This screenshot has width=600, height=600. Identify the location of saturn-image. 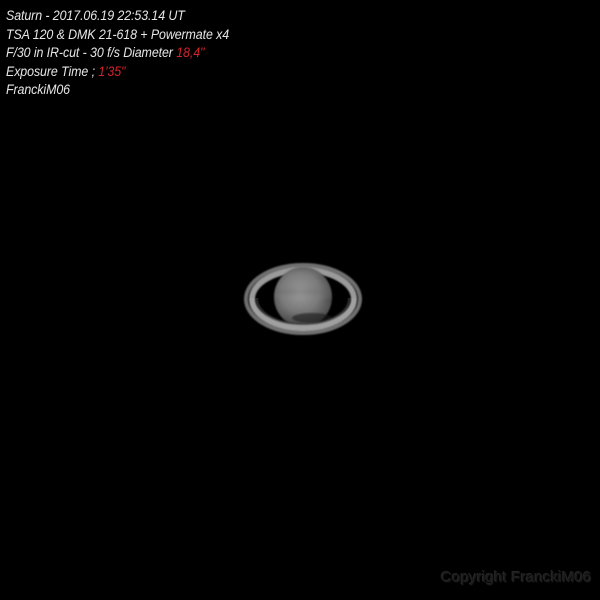
(305, 300).